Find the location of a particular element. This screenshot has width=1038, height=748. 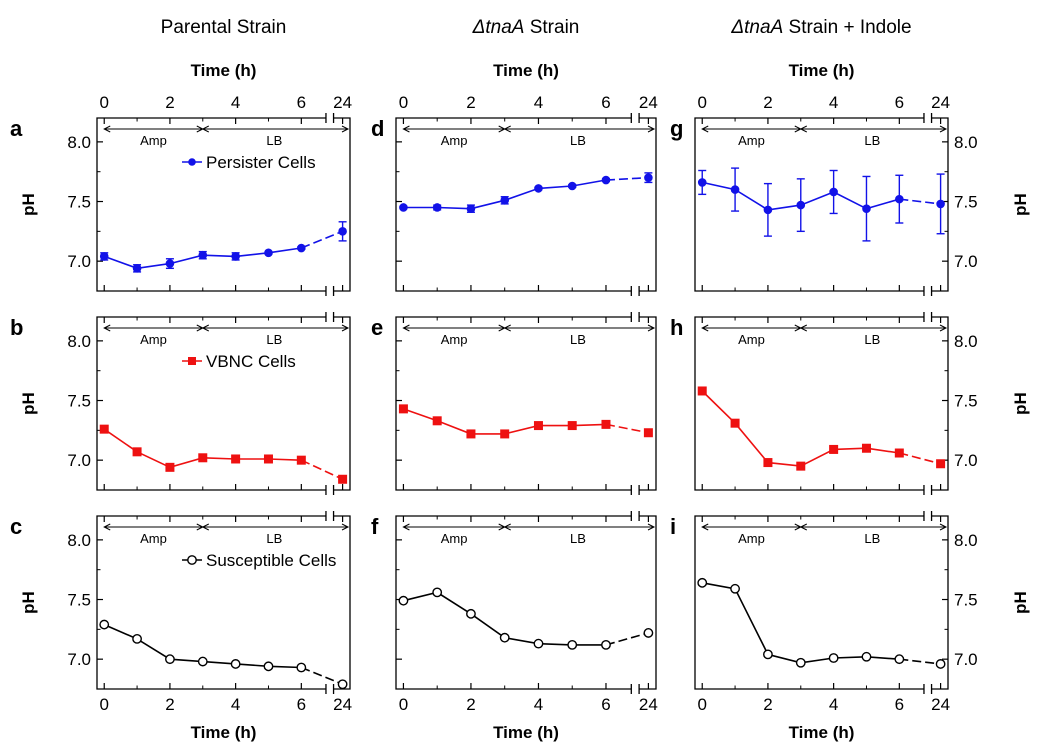

x-tick-label-top: 4 is located at coordinates (538, 102).